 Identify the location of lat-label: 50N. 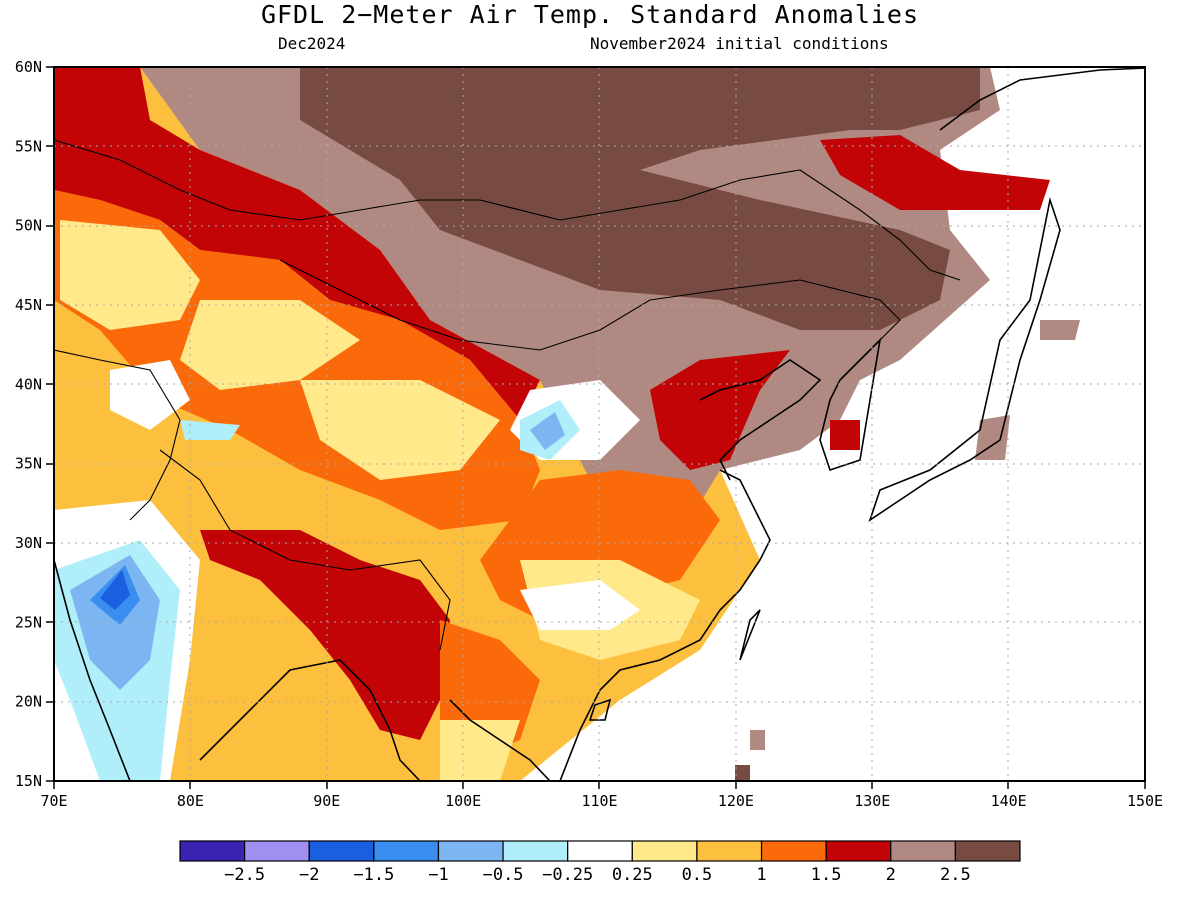
(28, 226).